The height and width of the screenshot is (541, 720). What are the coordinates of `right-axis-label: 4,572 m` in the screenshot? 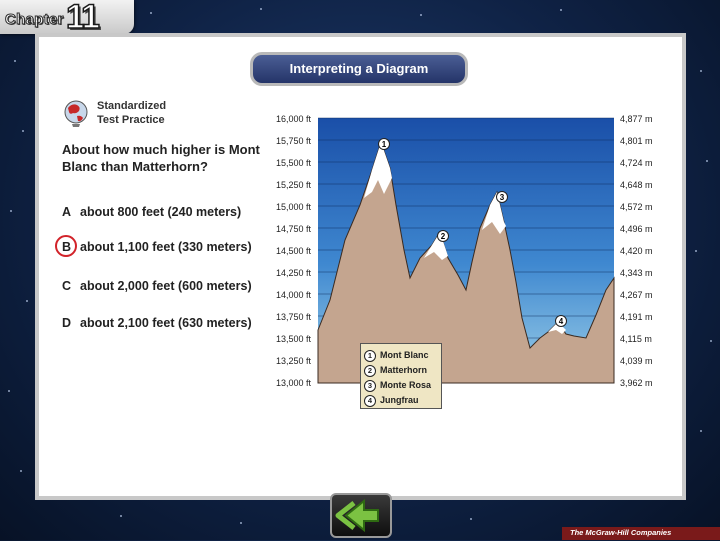 It's located at (636, 207).